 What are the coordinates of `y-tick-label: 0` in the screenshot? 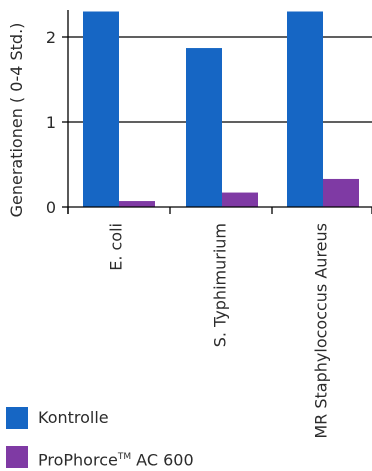 It's located at (51, 207).